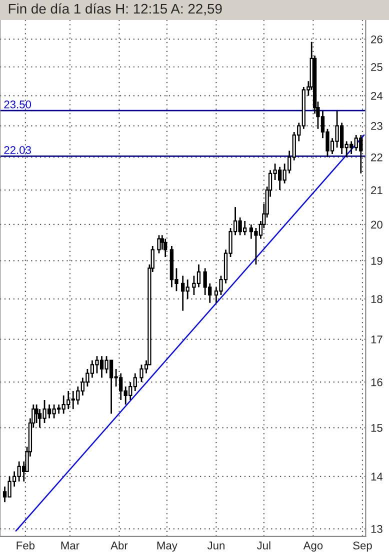  What do you see at coordinates (376, 39) in the screenshot?
I see `y-tick-label: 26` at bounding box center [376, 39].